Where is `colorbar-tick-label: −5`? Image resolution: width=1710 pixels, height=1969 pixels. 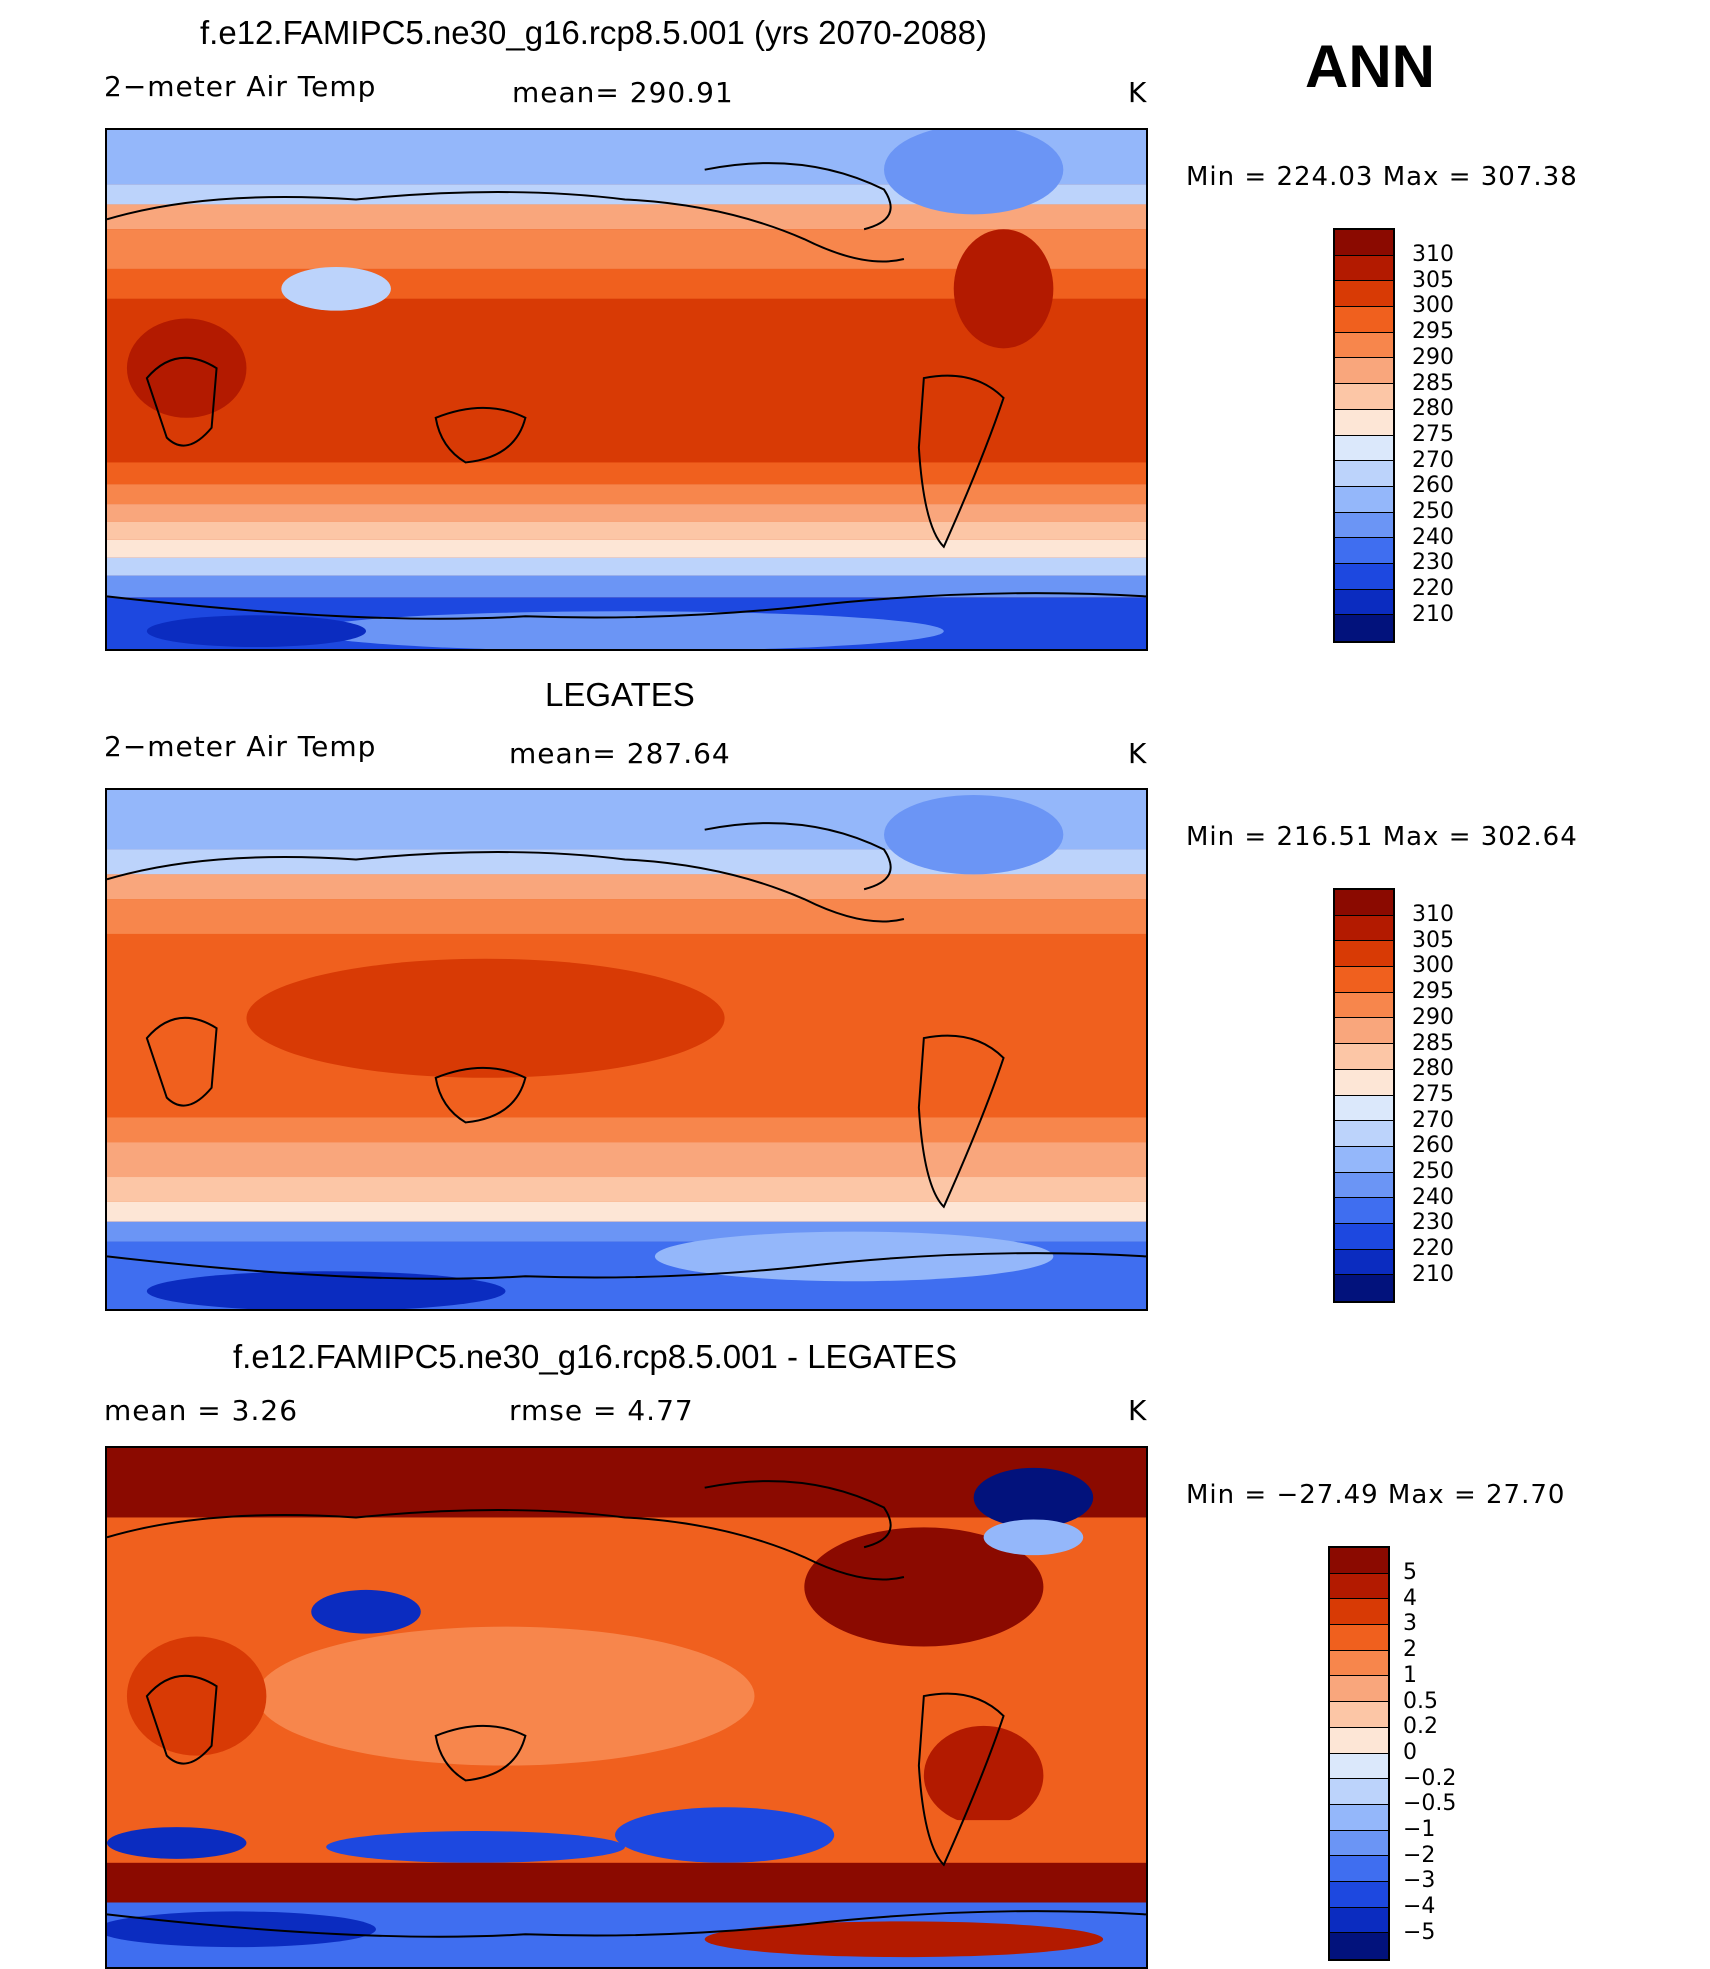
colorbar-tick-label: −5 is located at coordinates (1419, 1932).